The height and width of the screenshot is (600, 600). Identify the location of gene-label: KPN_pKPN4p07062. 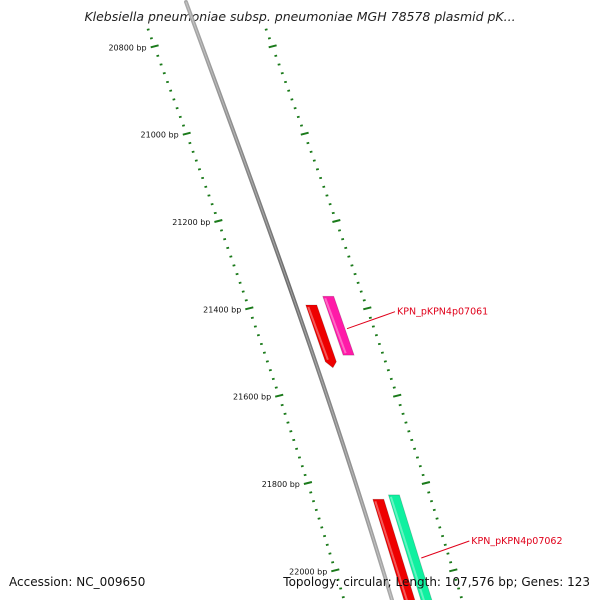
(516, 541).